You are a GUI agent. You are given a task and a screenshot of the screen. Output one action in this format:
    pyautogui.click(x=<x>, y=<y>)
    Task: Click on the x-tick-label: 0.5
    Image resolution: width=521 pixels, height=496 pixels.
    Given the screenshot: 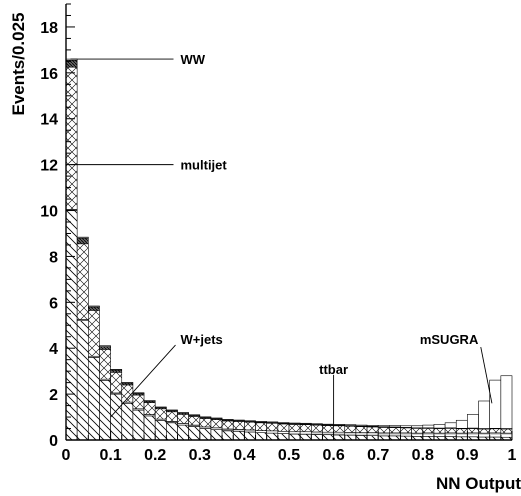 What is the action you would take?
    pyautogui.click(x=289, y=455)
    